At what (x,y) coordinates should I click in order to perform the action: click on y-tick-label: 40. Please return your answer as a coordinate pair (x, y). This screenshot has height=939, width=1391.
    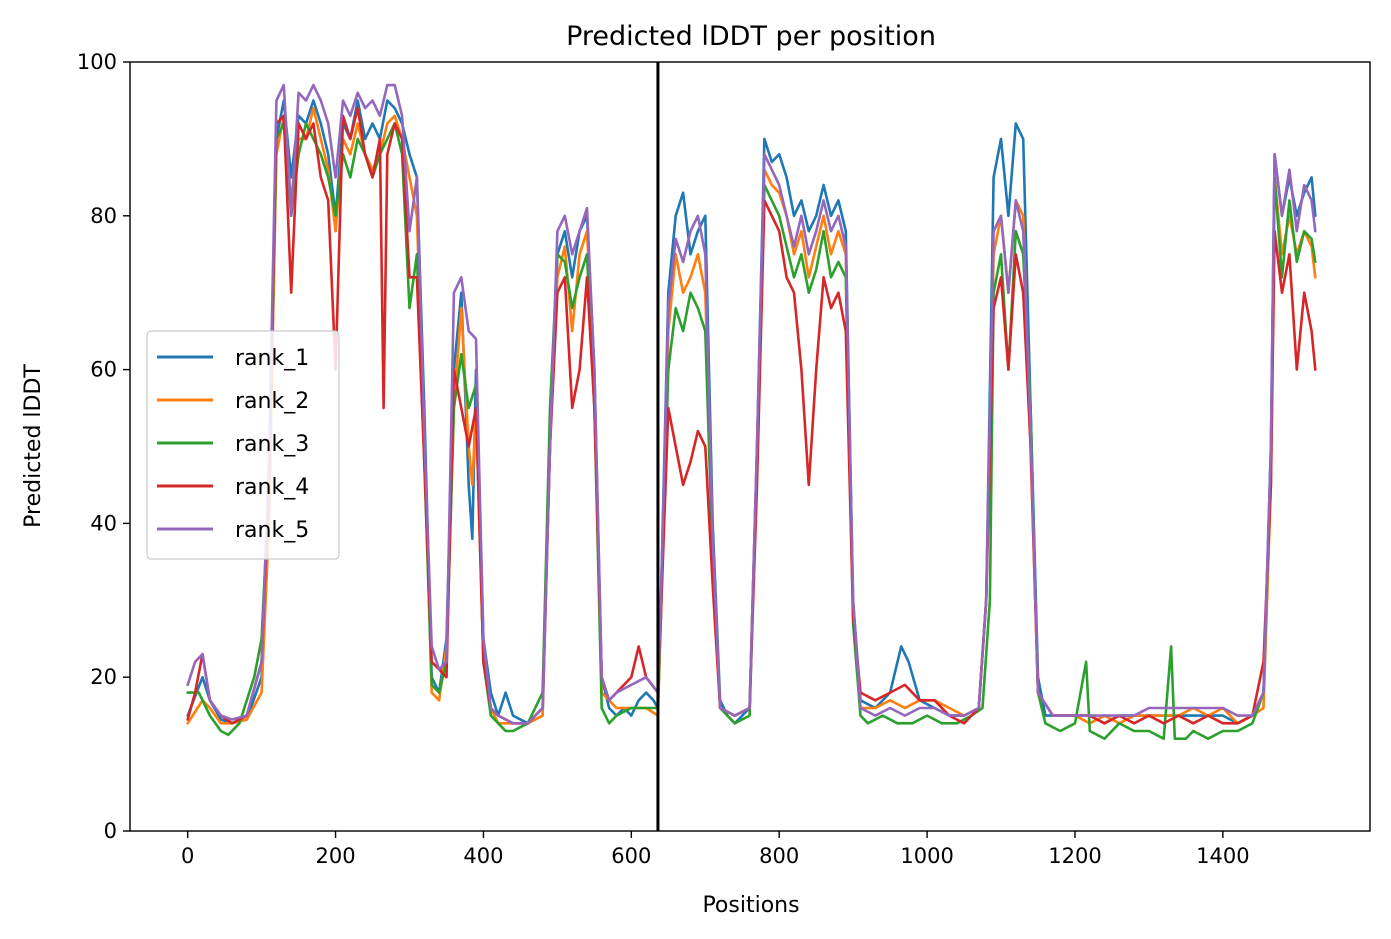
    Looking at the image, I should click on (103, 523).